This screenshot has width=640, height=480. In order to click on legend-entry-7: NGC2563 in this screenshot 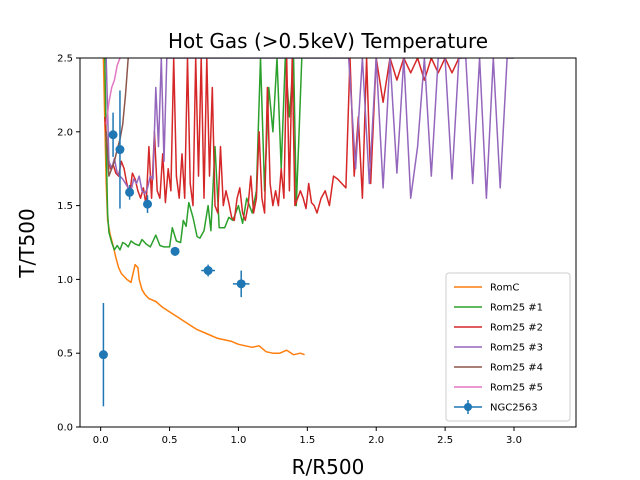, I will do `click(496, 407)`.